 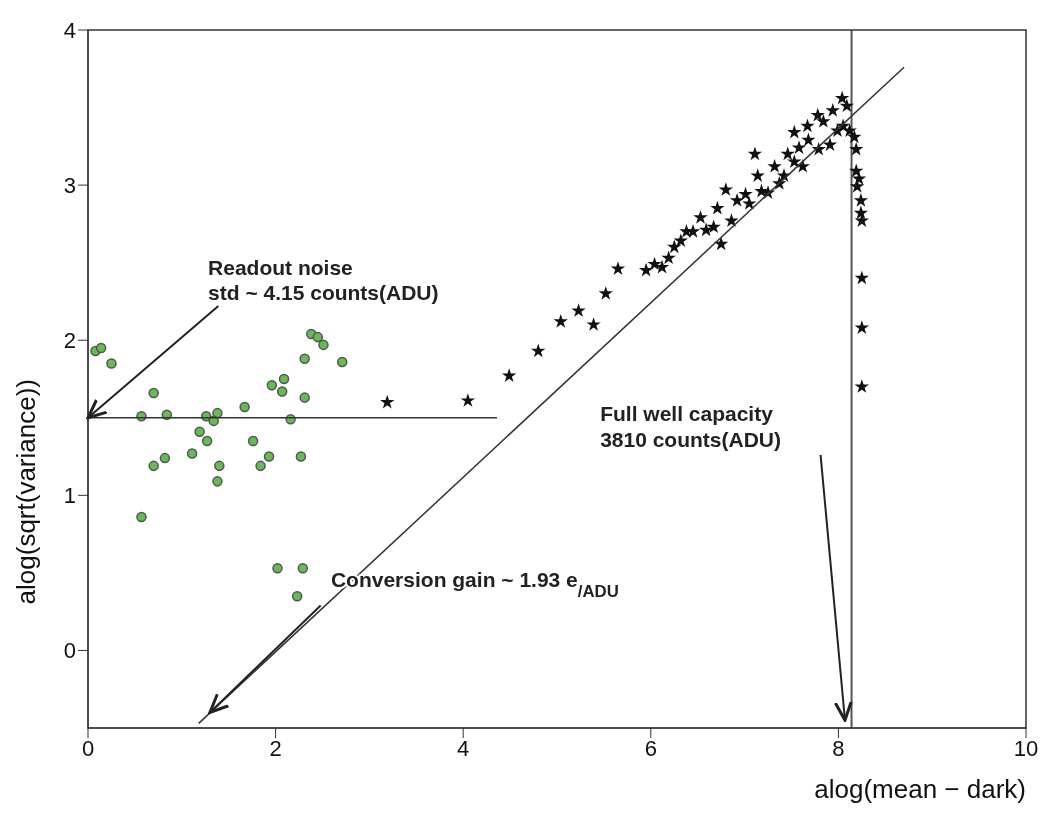 I want to click on y-tick-label: 2, so click(x=69, y=341).